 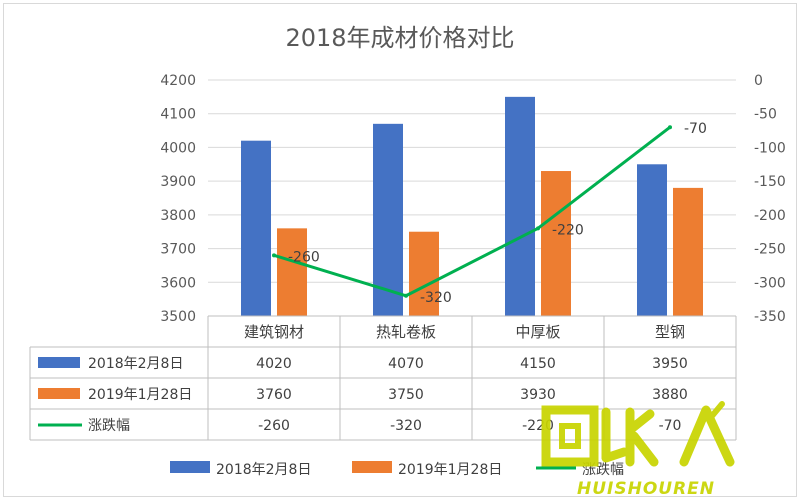 What do you see at coordinates (770, 317) in the screenshot?
I see `y-right-tick-label: -350` at bounding box center [770, 317].